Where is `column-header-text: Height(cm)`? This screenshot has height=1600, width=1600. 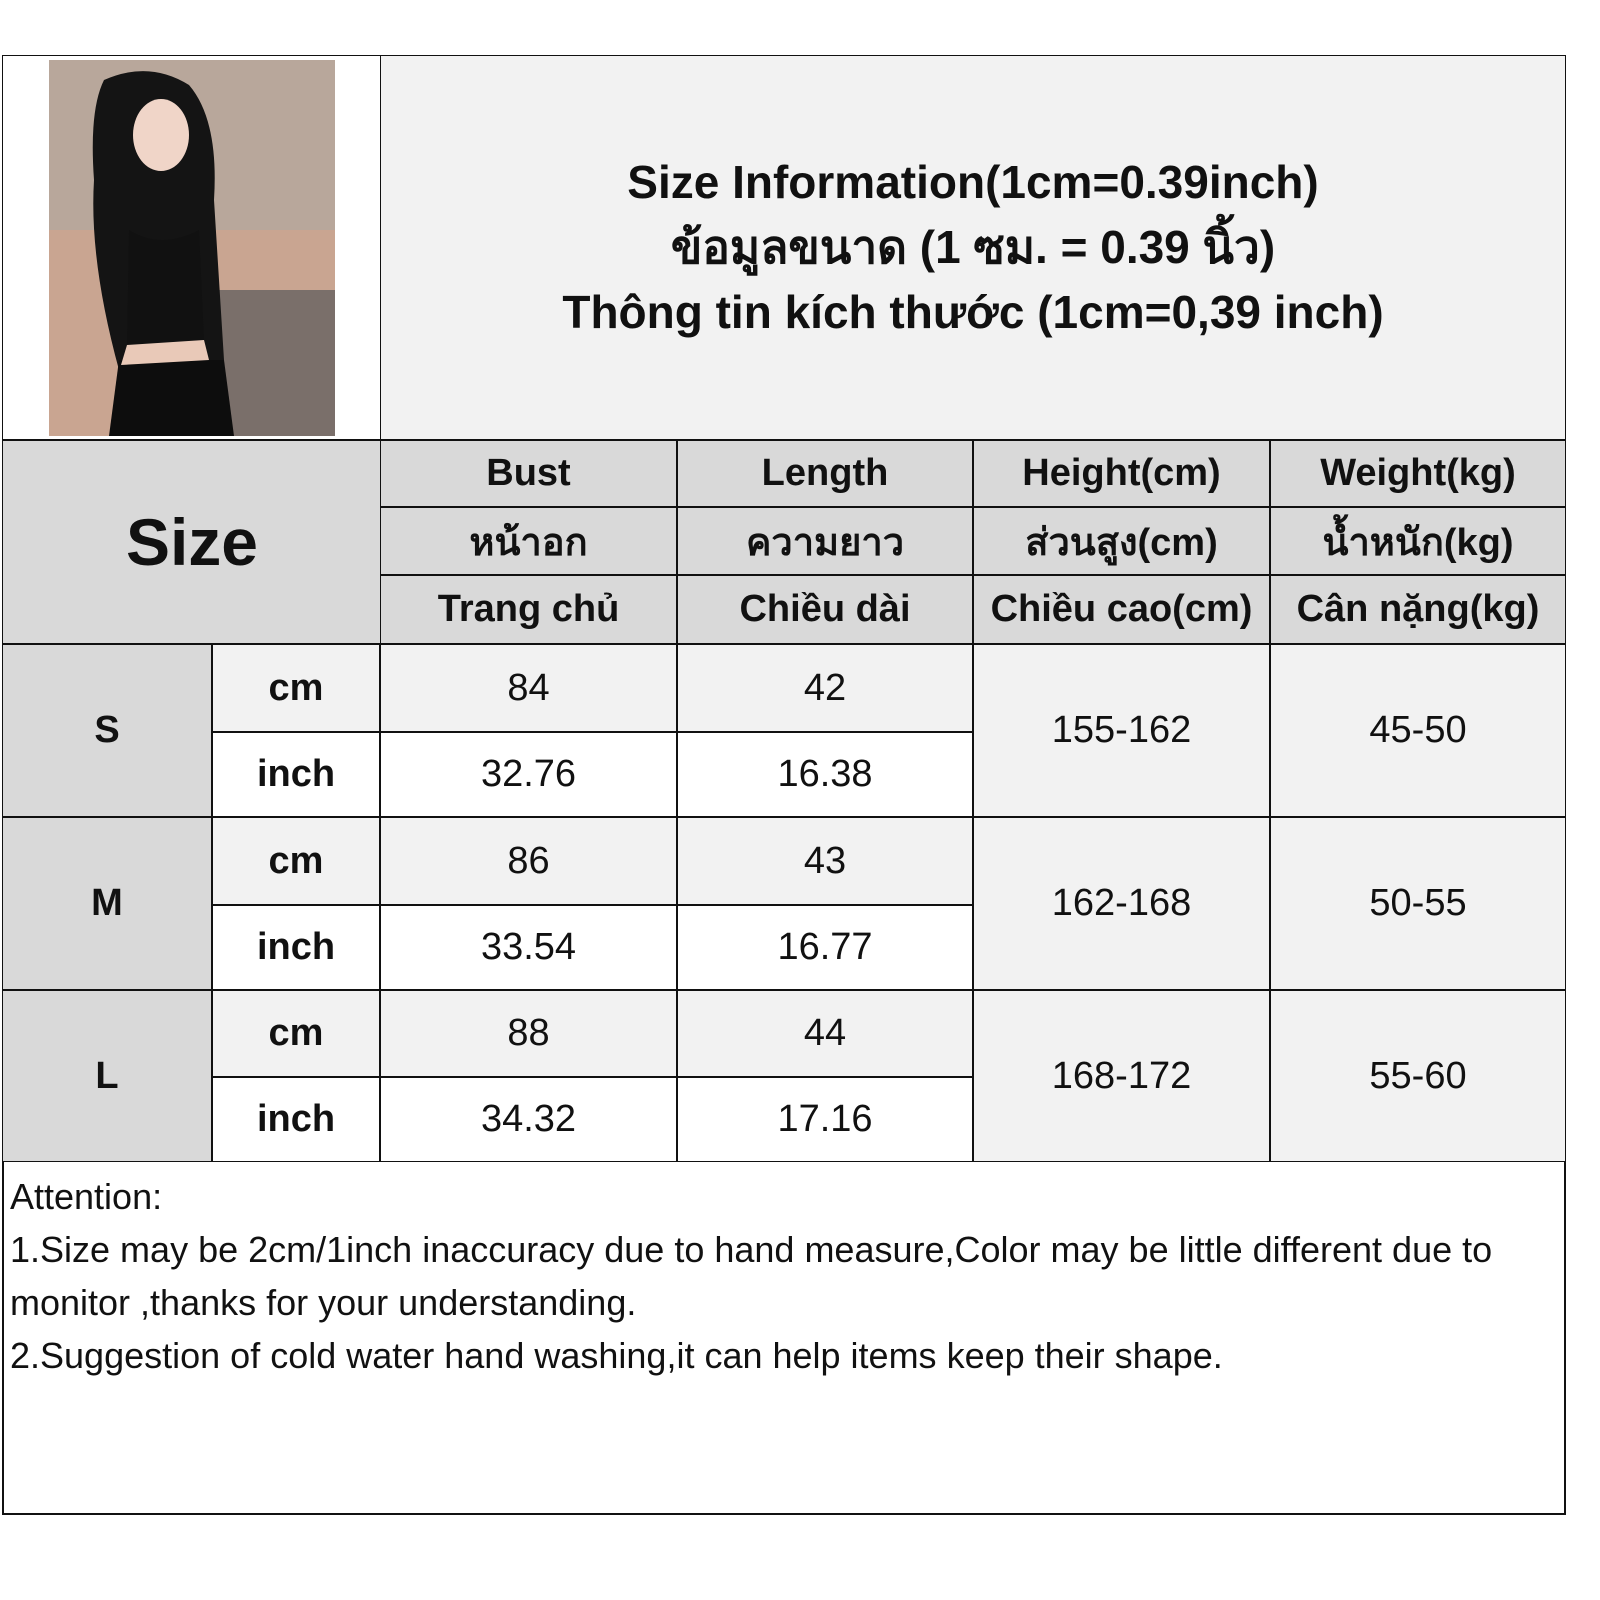 column-header-text: Height(cm) is located at coordinates (1121, 473).